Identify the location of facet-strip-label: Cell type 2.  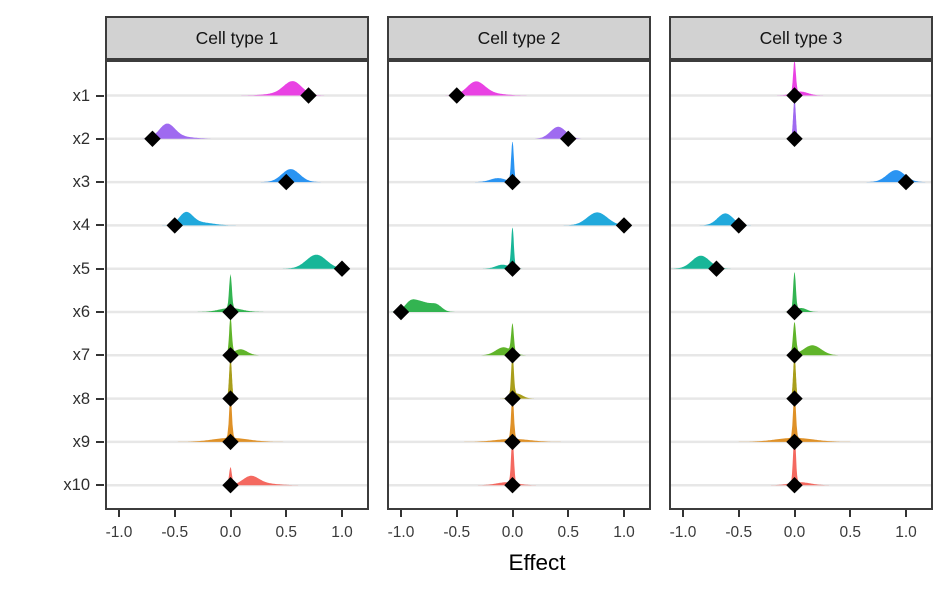
(519, 38).